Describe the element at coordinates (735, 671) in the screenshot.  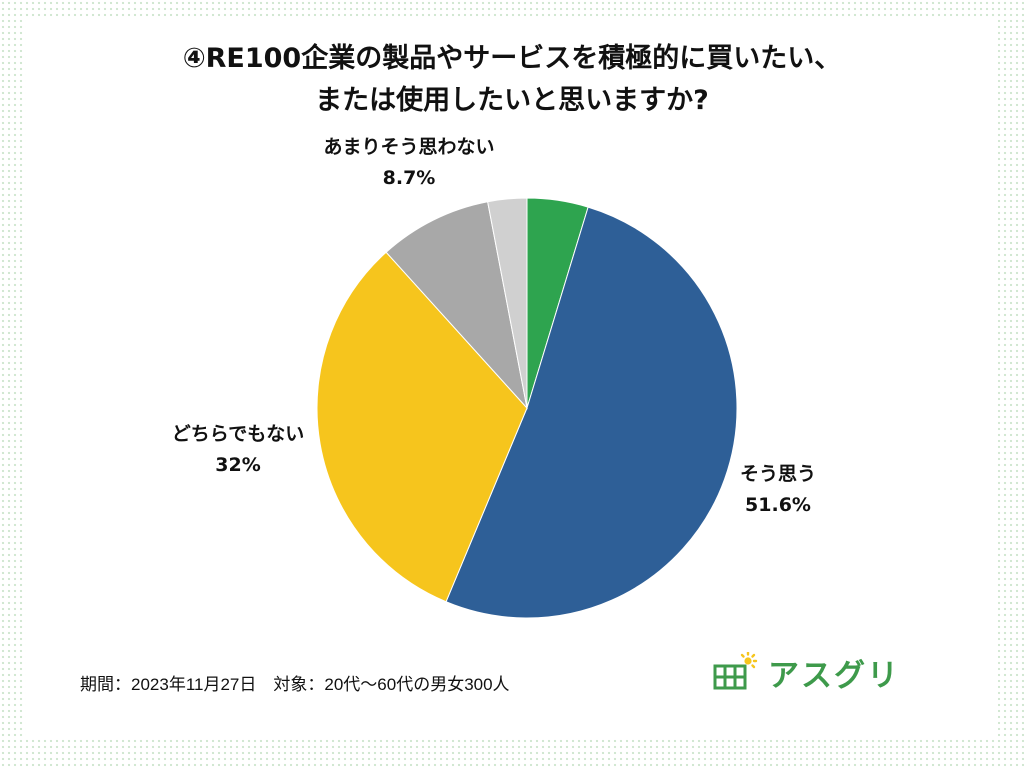
I see `solar-panel-icon` at that location.